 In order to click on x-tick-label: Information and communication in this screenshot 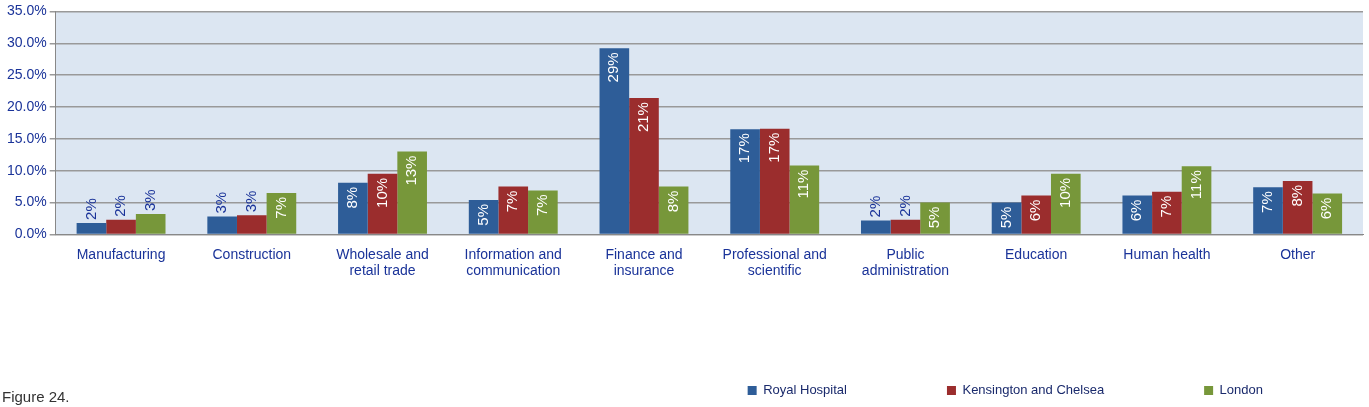, I will do `click(513, 262)`.